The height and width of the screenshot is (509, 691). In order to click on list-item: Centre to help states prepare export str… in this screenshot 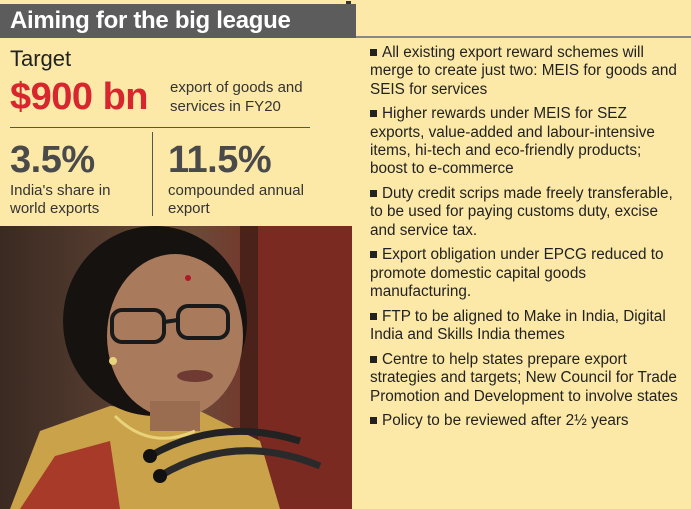, I will do `click(525, 378)`.